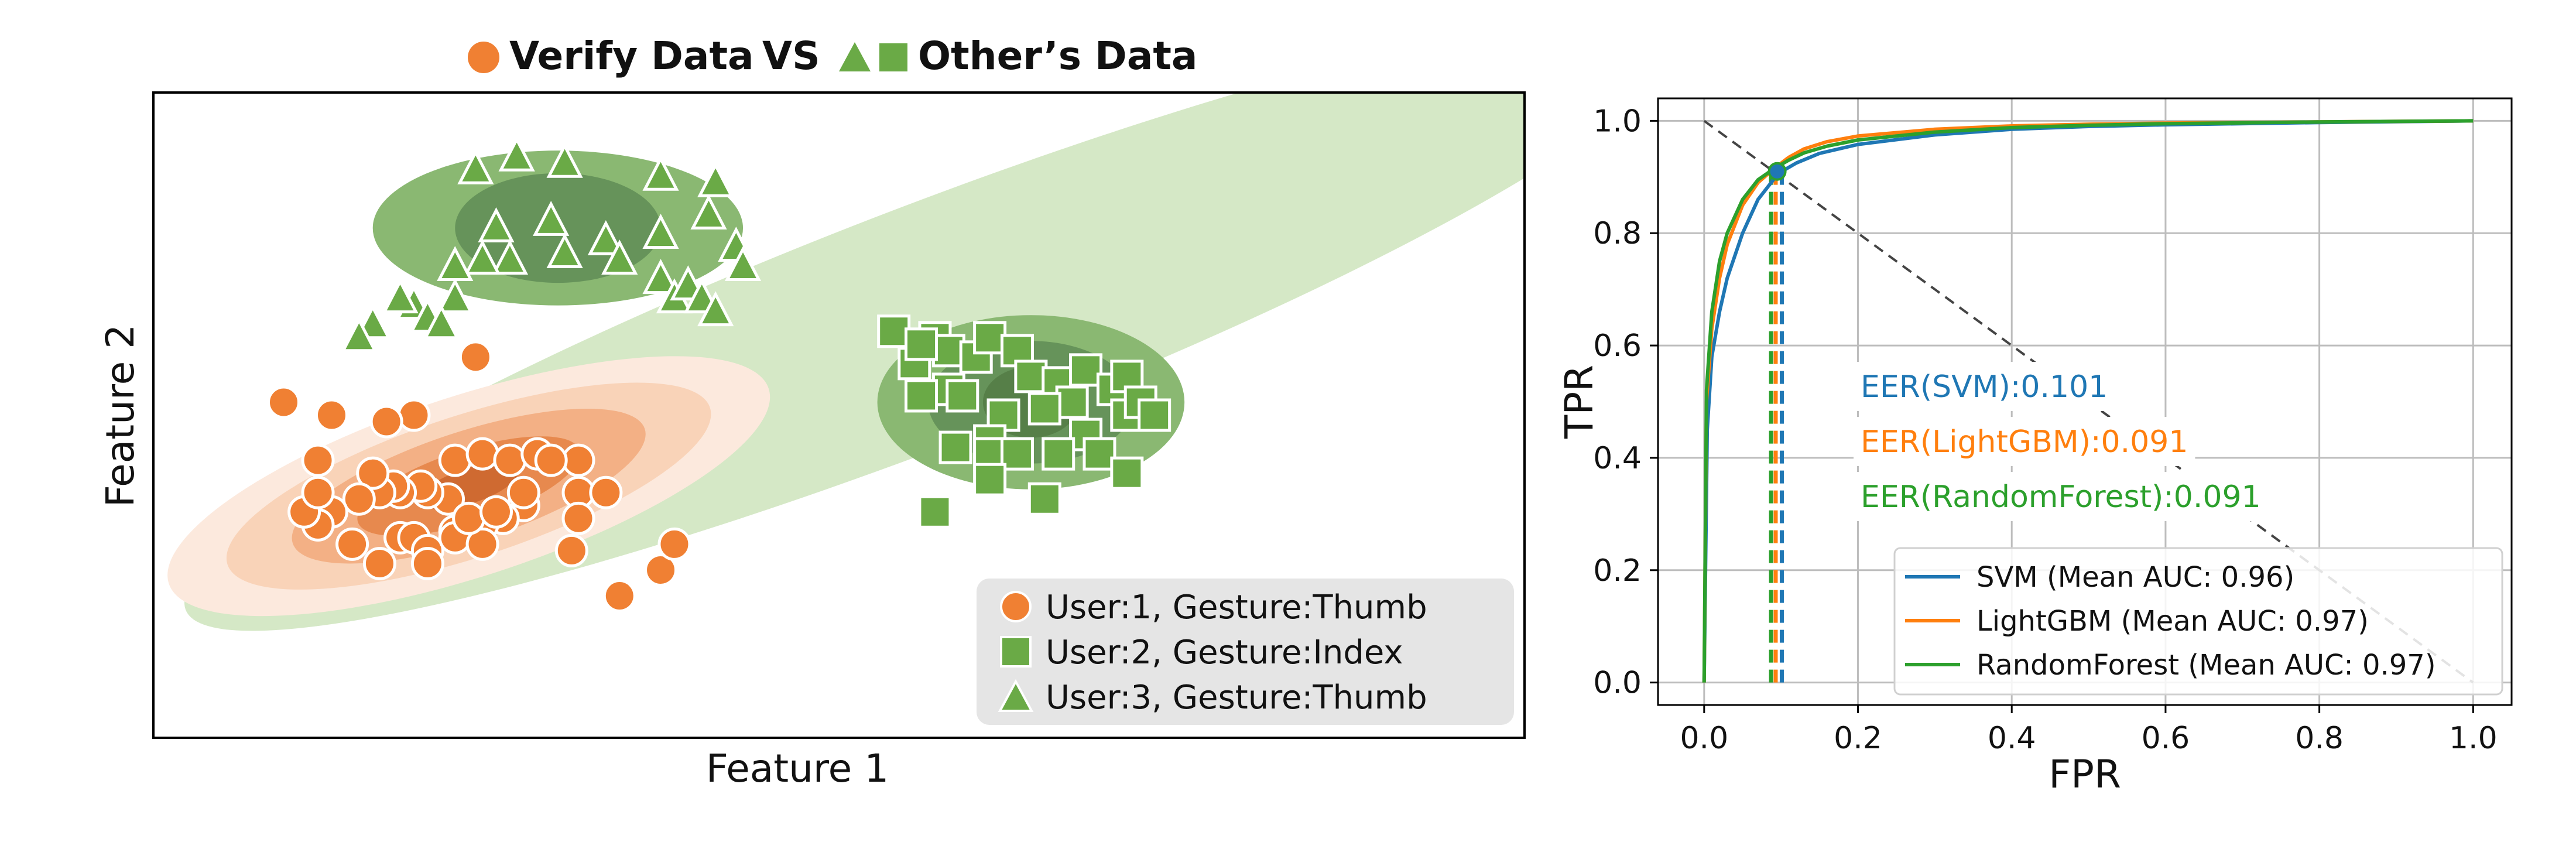 The image size is (2576, 842). Describe the element at coordinates (2012, 738) in the screenshot. I see `x-tick-label: 0.4` at that location.